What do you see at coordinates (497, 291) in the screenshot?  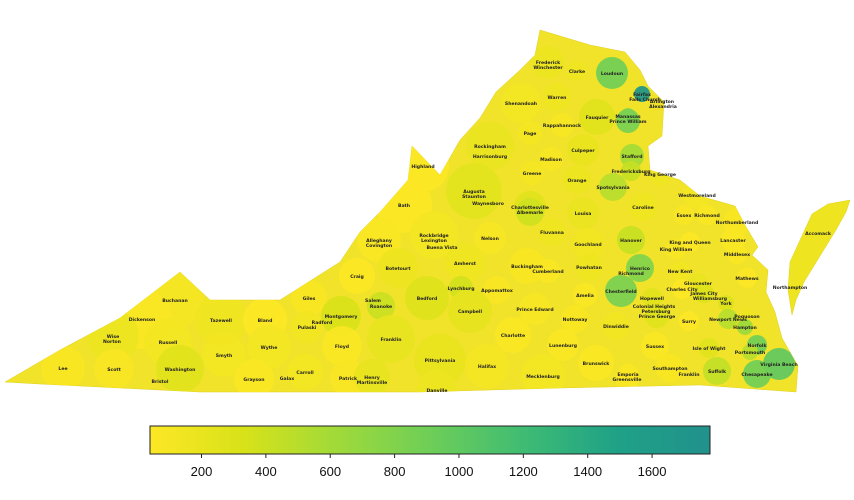 I see `county-label: Appomattox` at bounding box center [497, 291].